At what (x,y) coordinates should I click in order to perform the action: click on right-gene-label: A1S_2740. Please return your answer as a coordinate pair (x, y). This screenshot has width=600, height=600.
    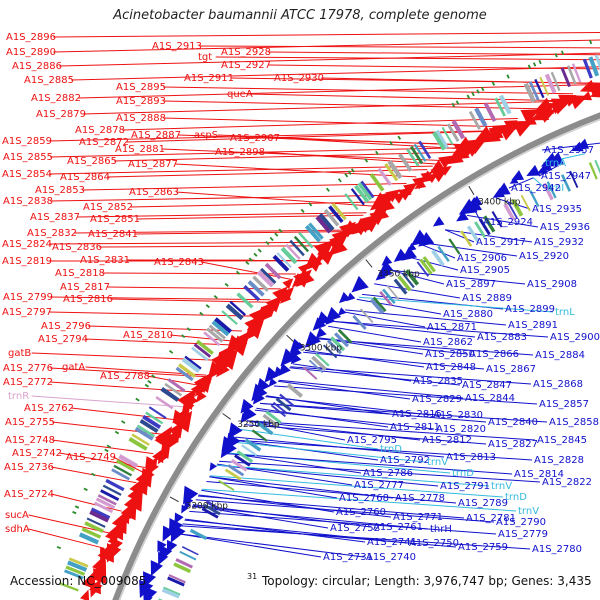
    Looking at the image, I should click on (391, 557).